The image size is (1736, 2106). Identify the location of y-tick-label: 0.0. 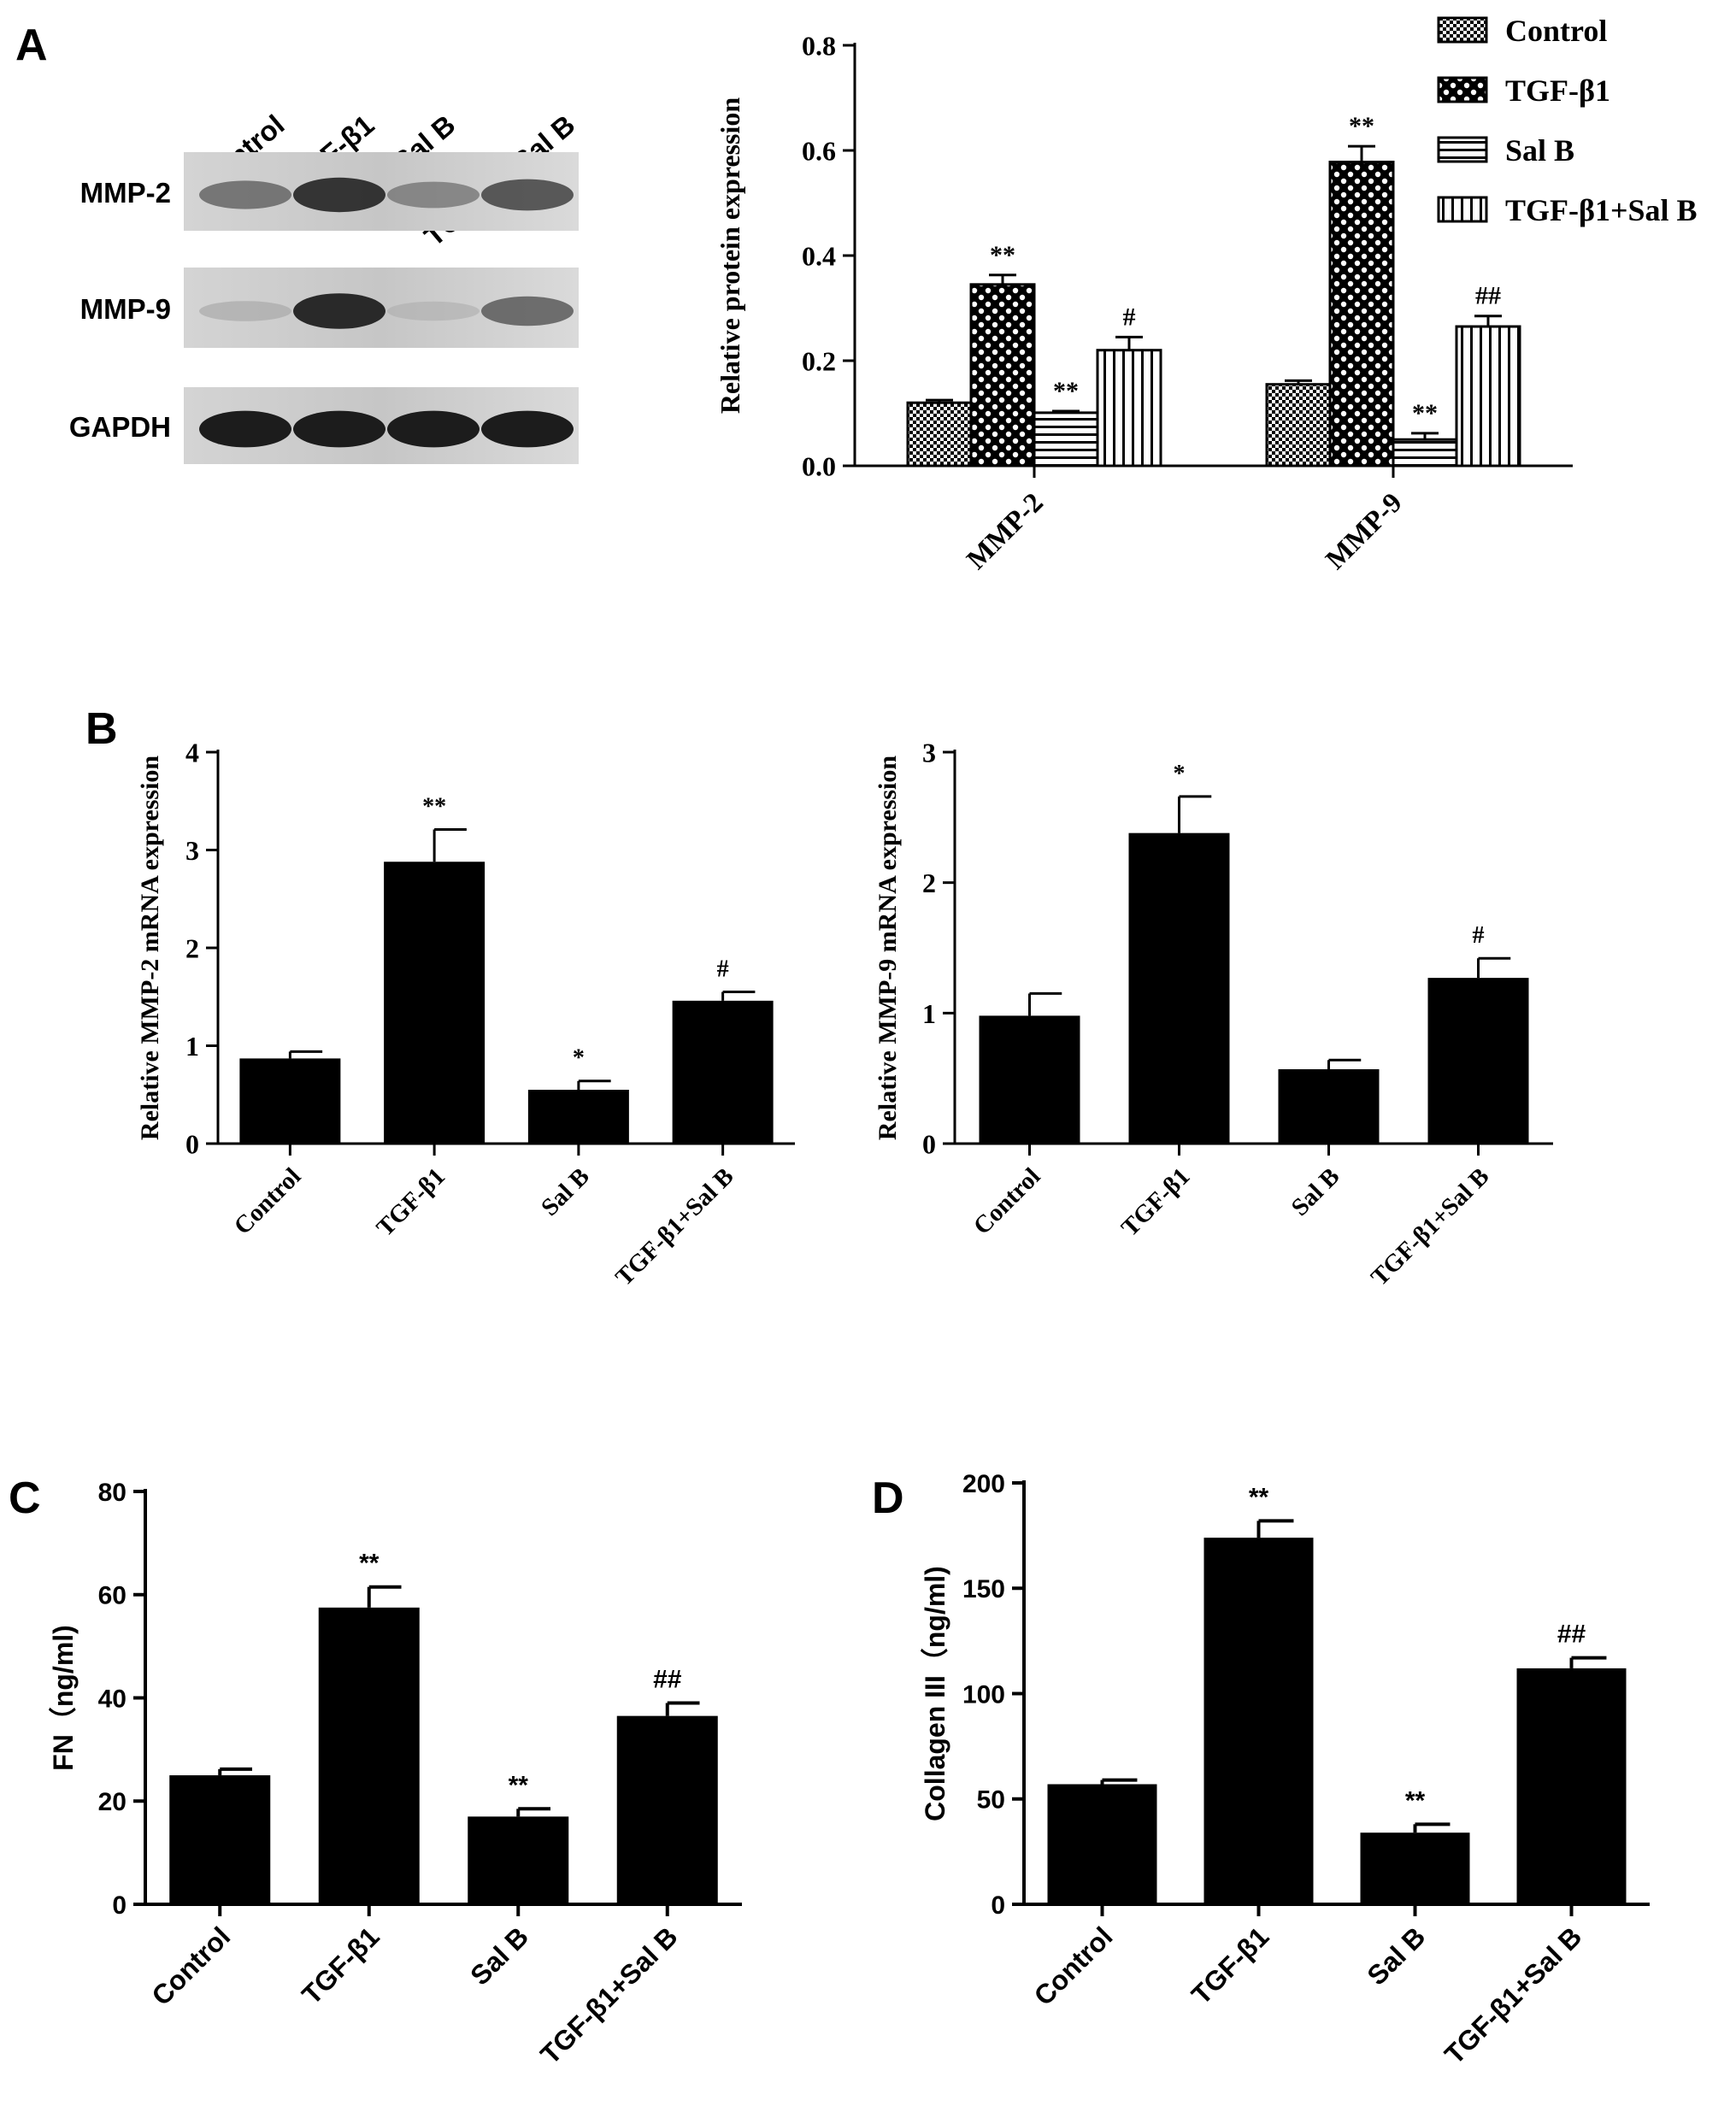
(819, 467).